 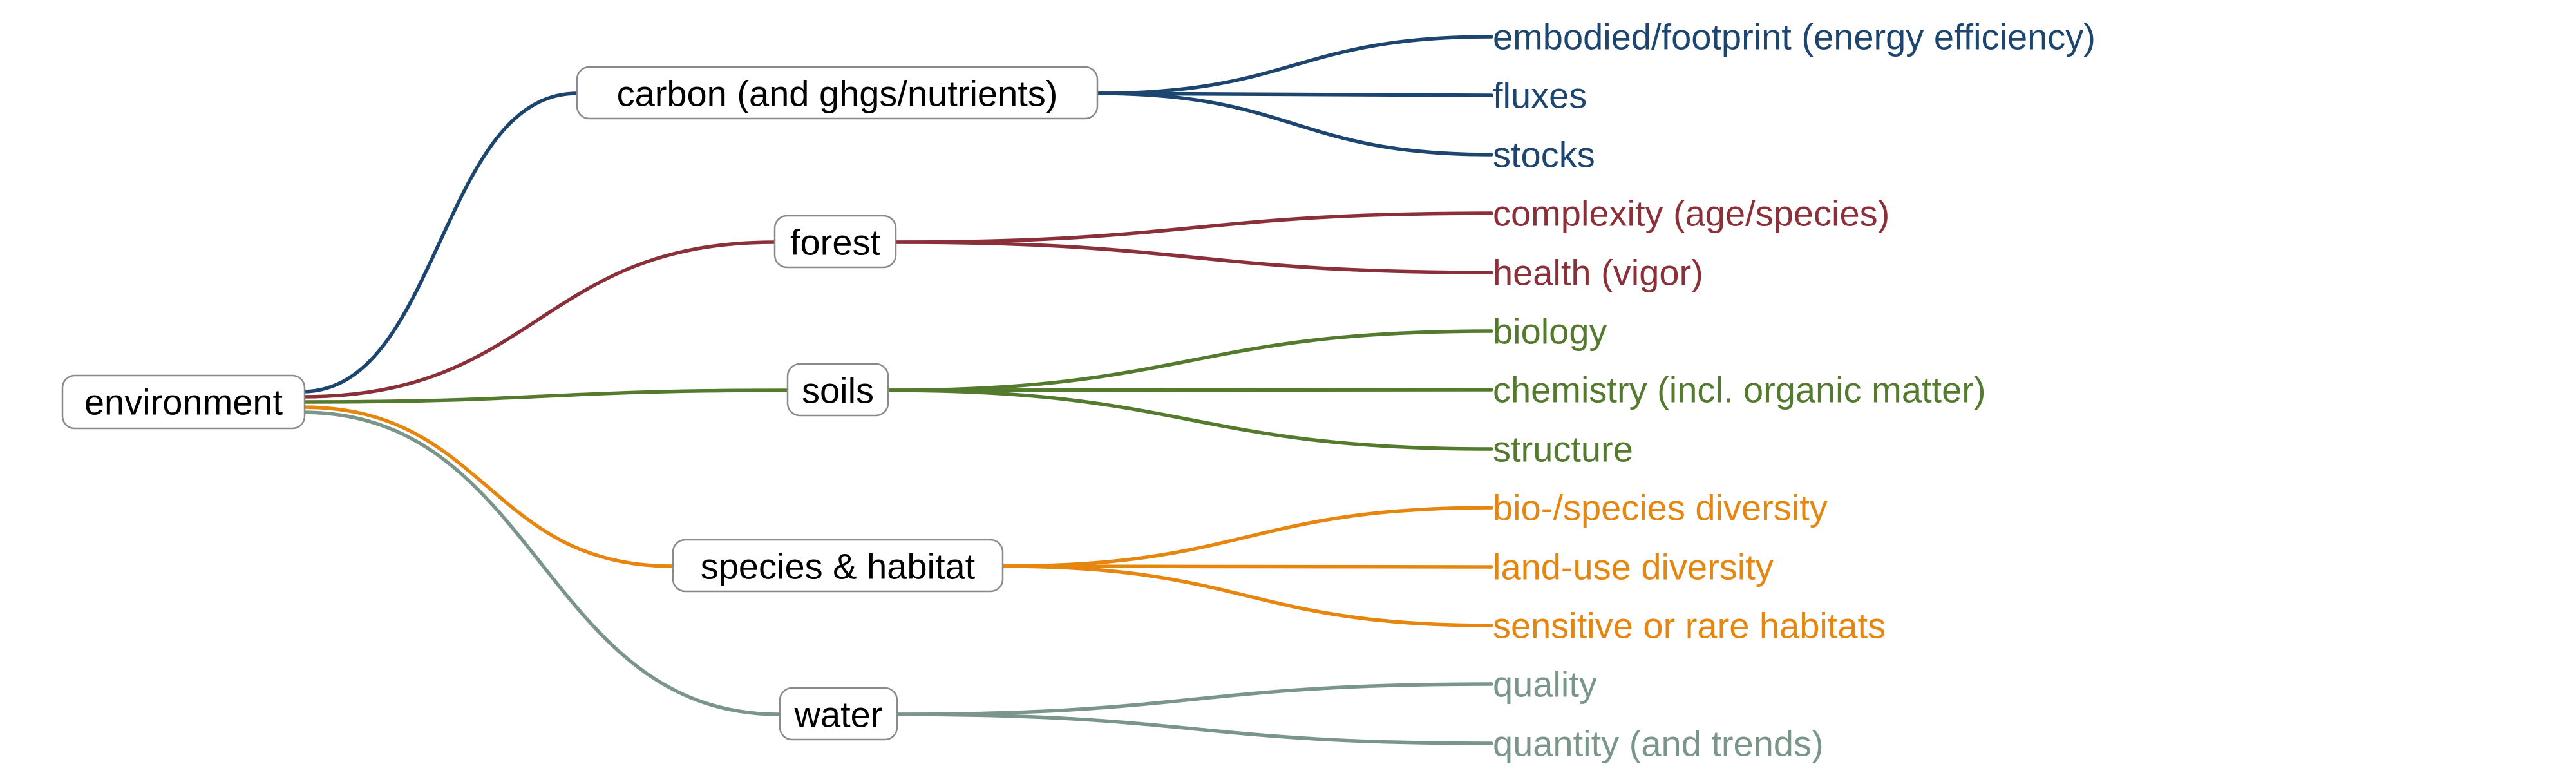 I want to click on branch-node-carbon: carbon (and ghgs/nutrients), so click(x=838, y=93).